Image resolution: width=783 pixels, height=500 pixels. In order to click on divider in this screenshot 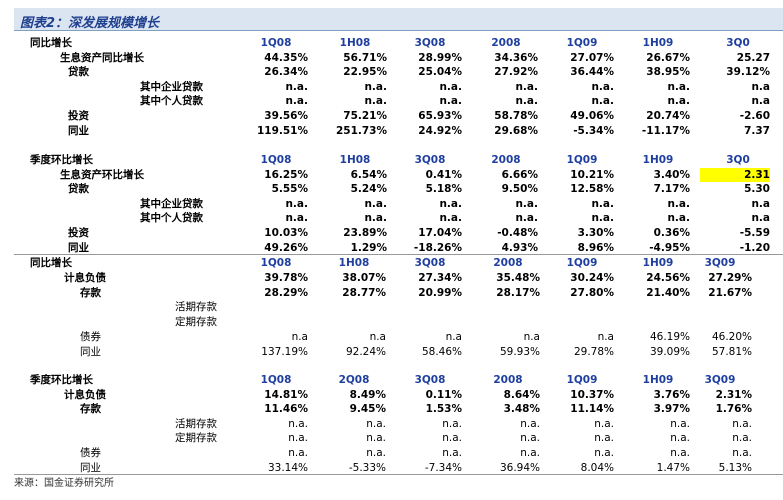, I will do `click(398, 254)`.